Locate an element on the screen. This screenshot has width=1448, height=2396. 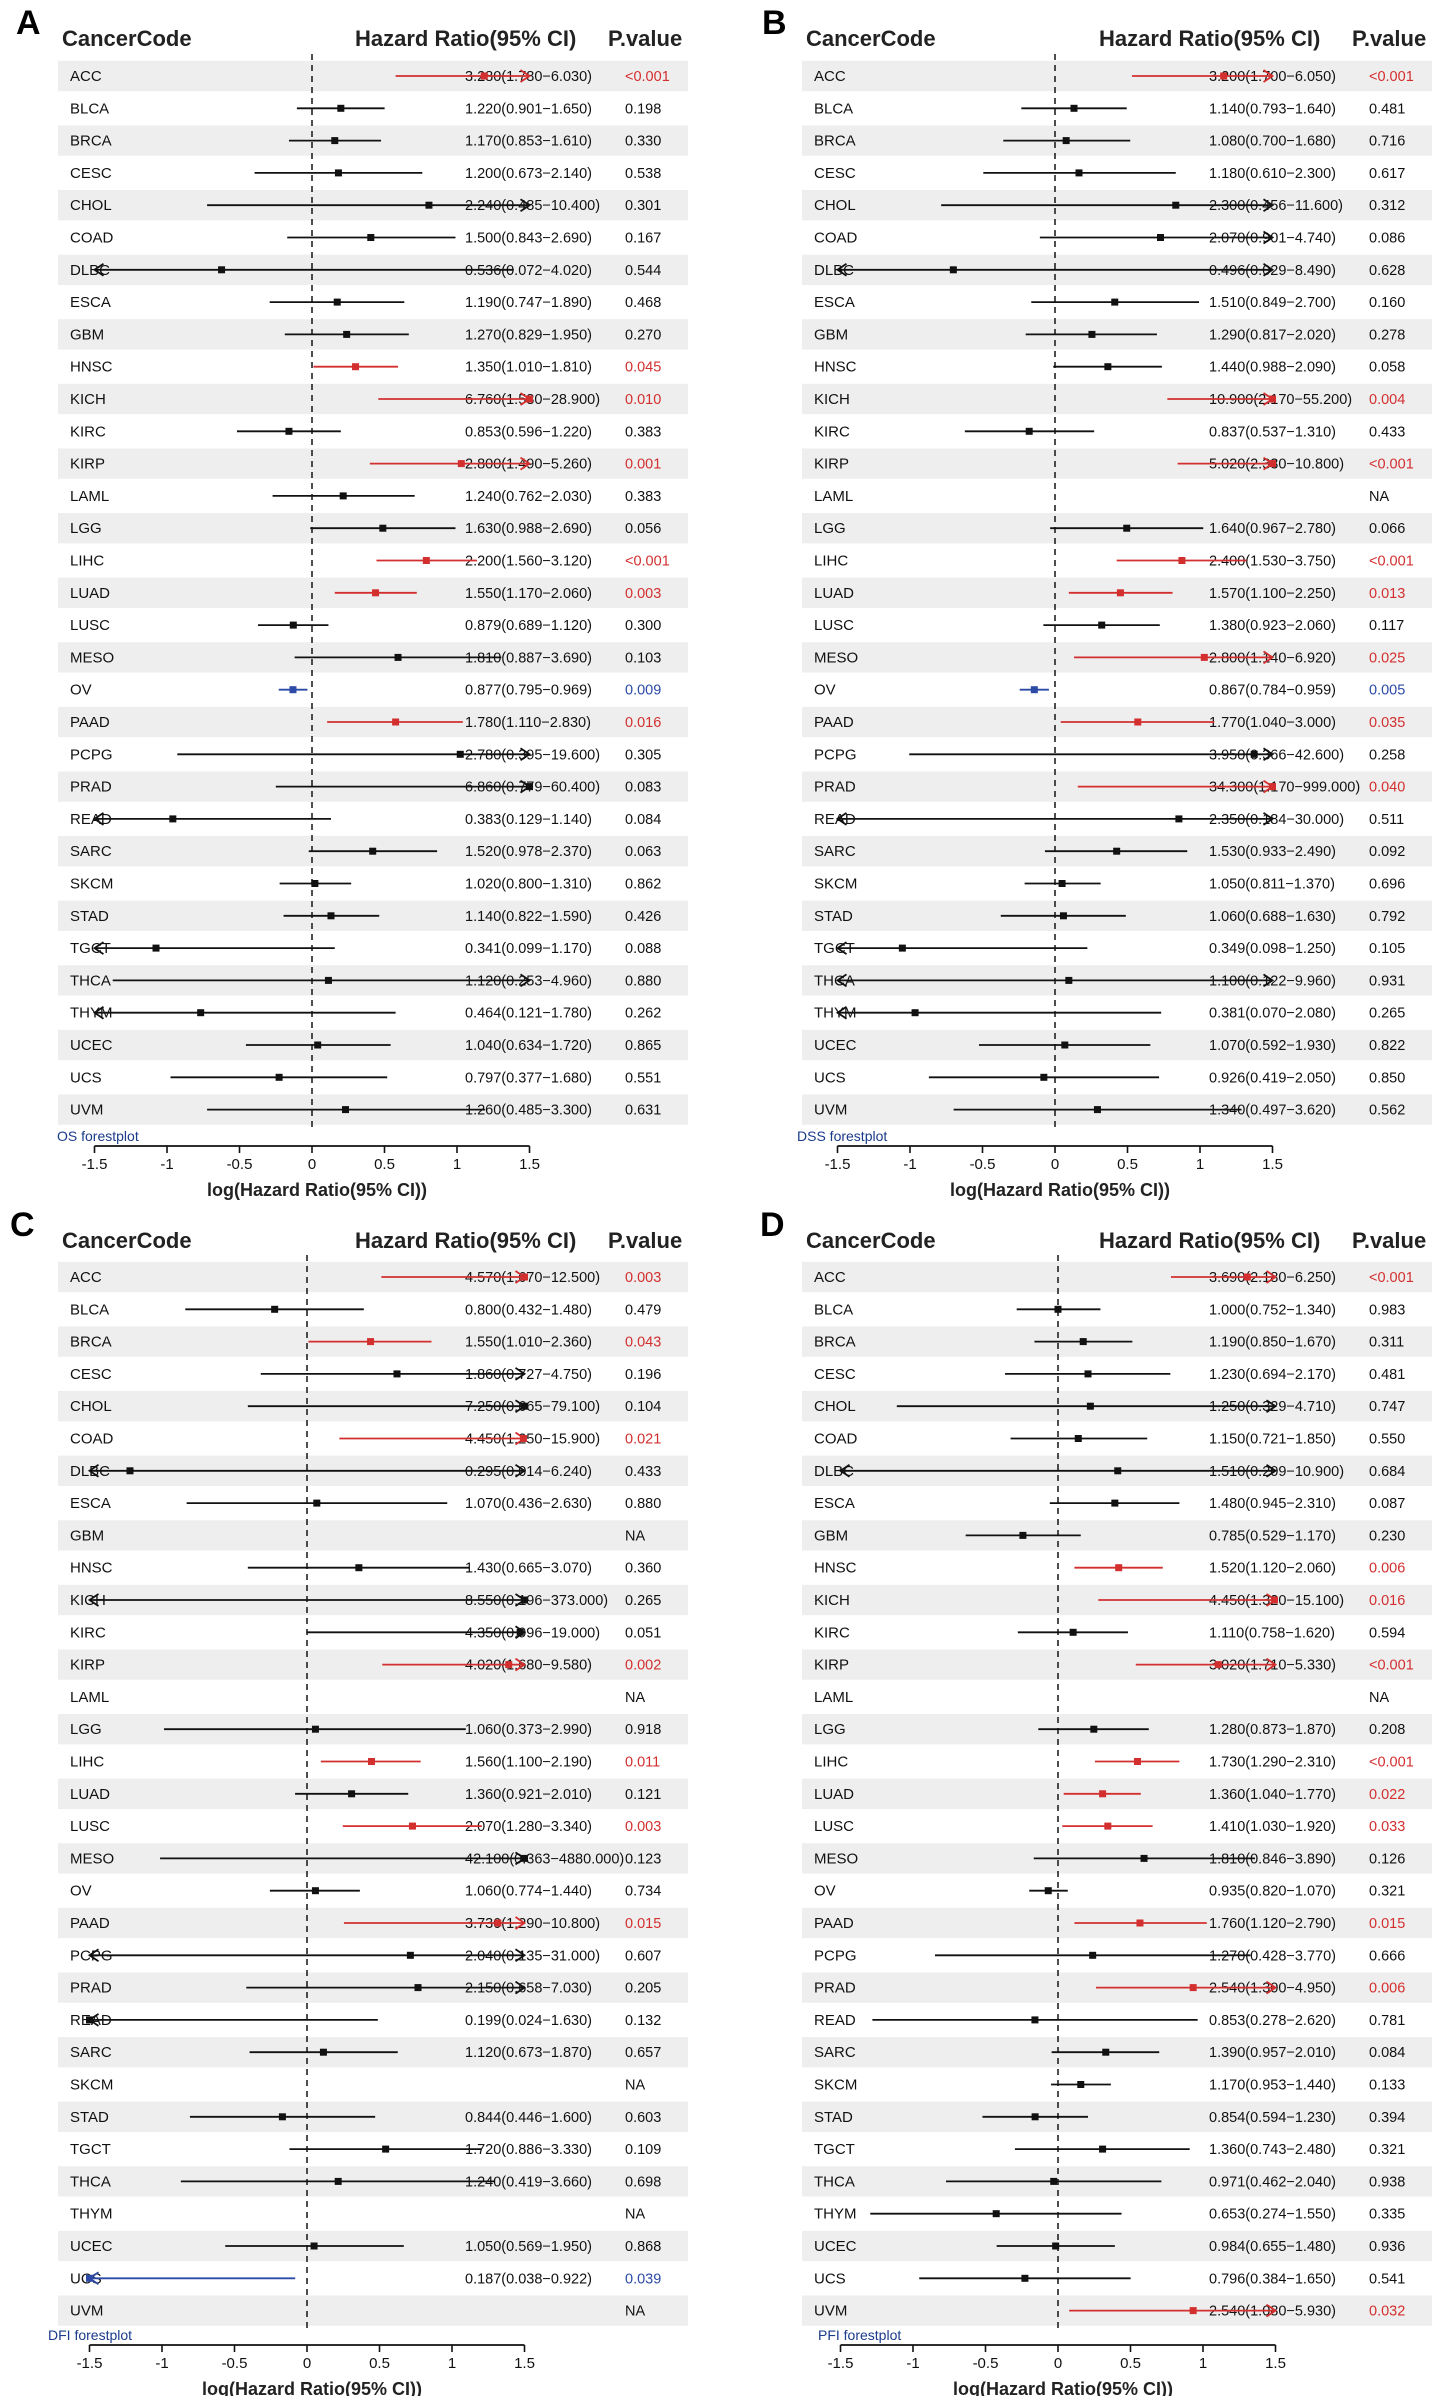
cancer-code-label: GBM is located at coordinates (831, 334).